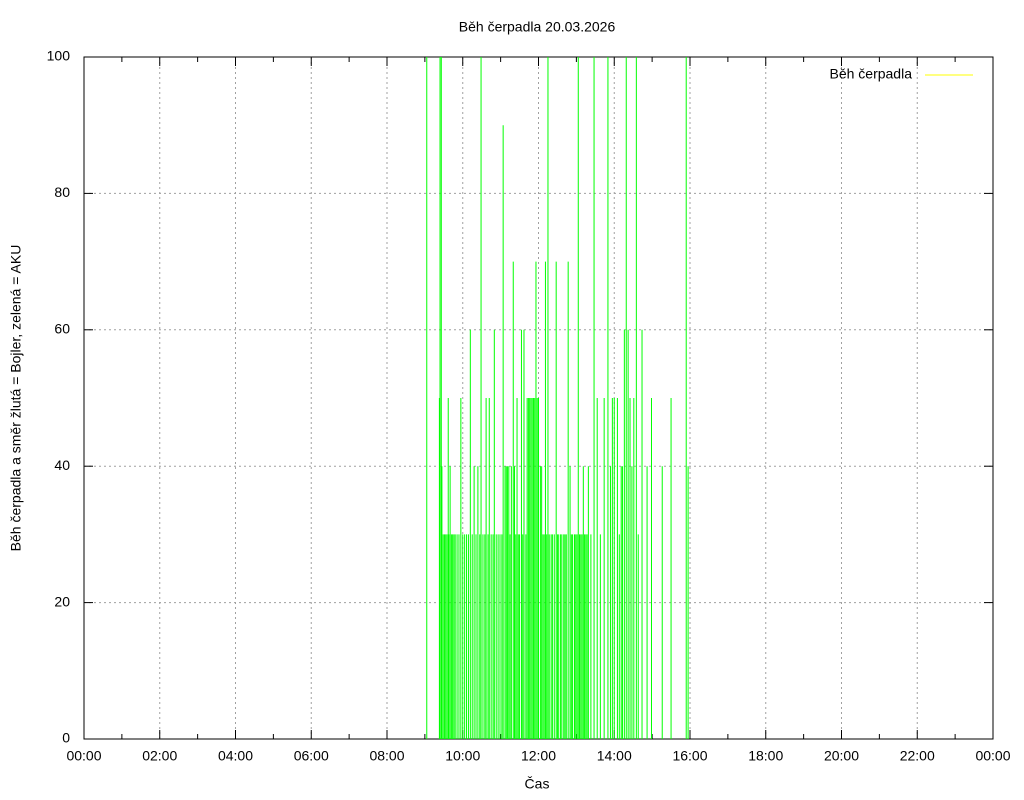  What do you see at coordinates (614, 756) in the screenshot?
I see `x-tick-label: 14:00` at bounding box center [614, 756].